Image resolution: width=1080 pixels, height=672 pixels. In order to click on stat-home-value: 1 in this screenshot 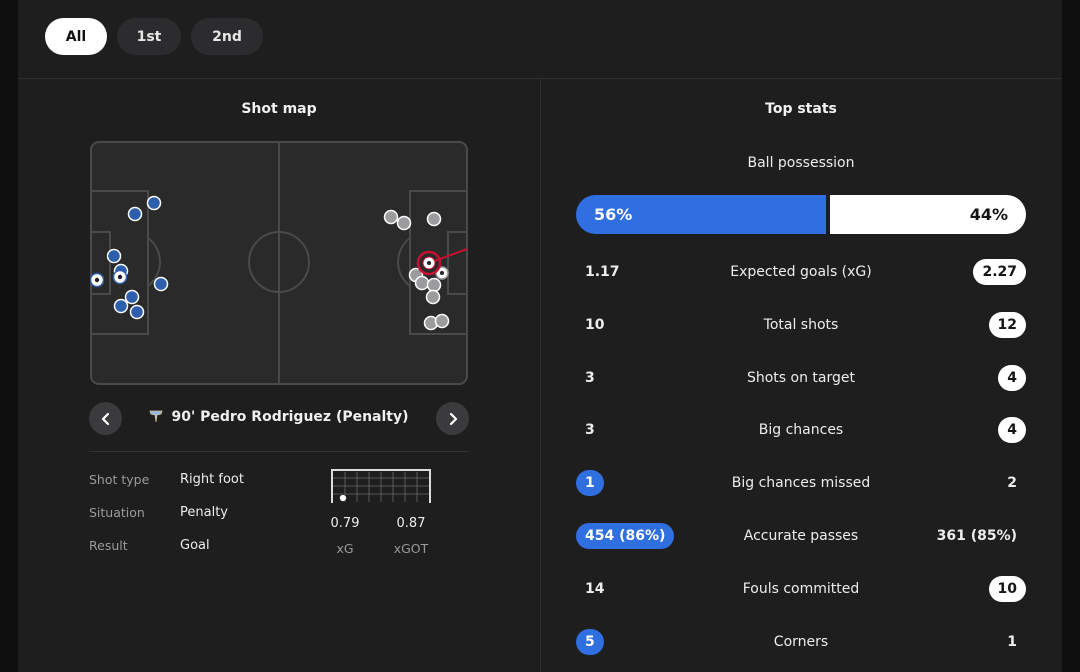, I will do `click(590, 483)`.